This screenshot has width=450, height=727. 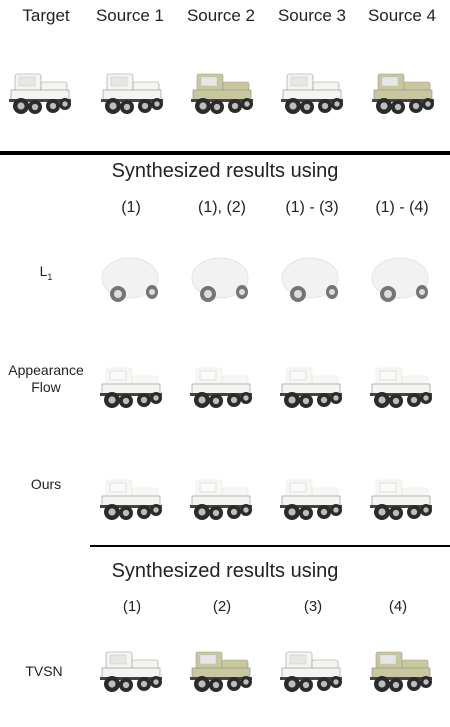 What do you see at coordinates (223, 92) in the screenshot?
I see `source-2-image` at bounding box center [223, 92].